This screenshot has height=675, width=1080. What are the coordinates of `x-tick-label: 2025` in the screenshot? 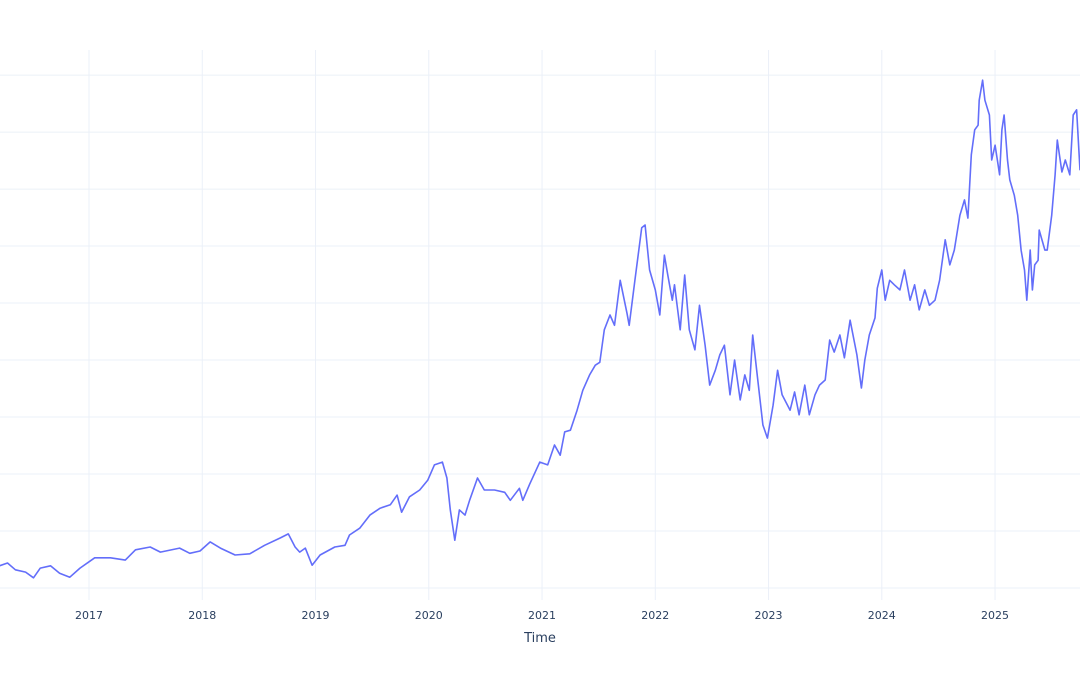 It's located at (995, 615).